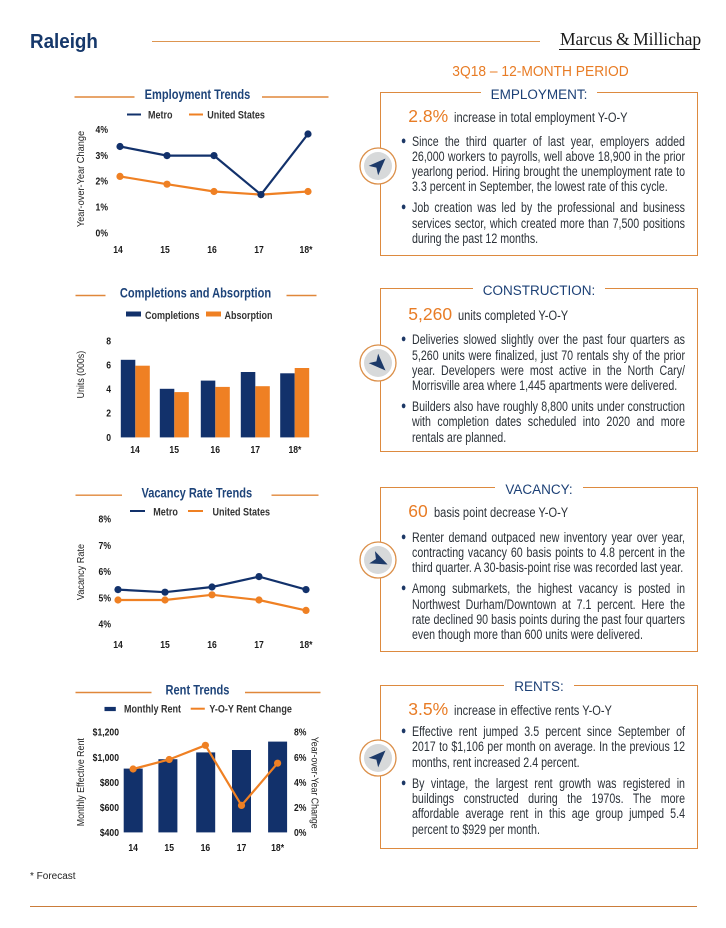 The width and height of the screenshot is (726, 928). What do you see at coordinates (105, 546) in the screenshot?
I see `svg-text: 7%` at bounding box center [105, 546].